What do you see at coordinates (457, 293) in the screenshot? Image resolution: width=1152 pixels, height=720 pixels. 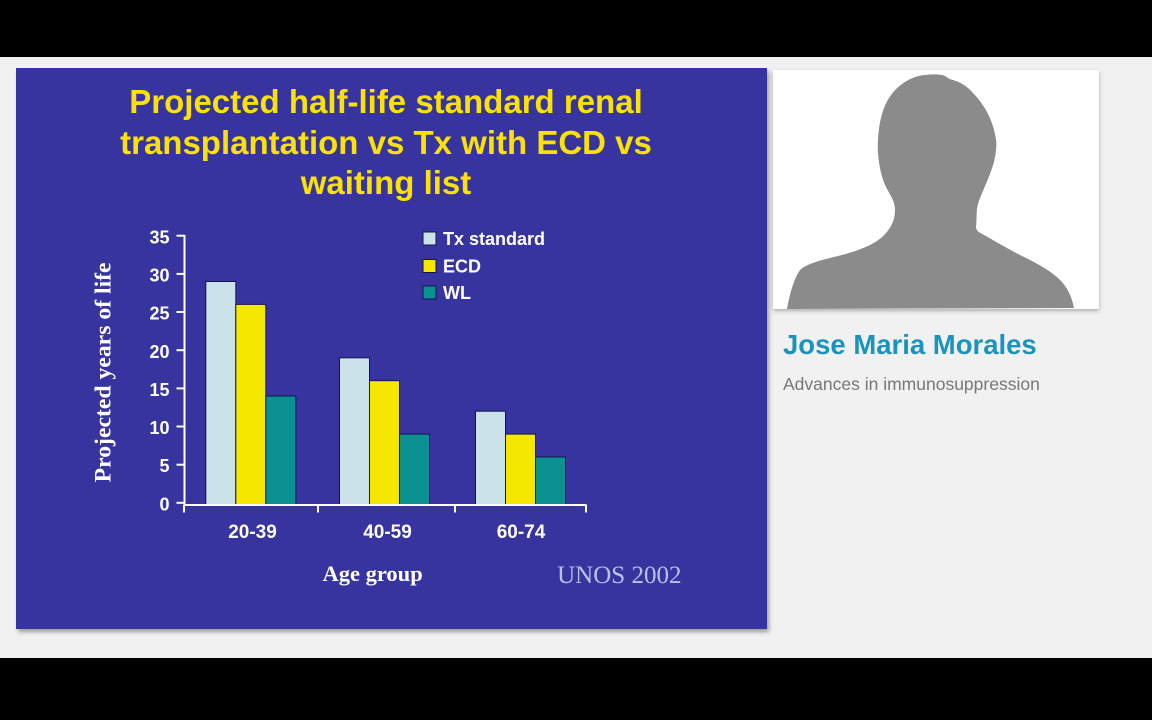 I see `svg-text: WL` at bounding box center [457, 293].